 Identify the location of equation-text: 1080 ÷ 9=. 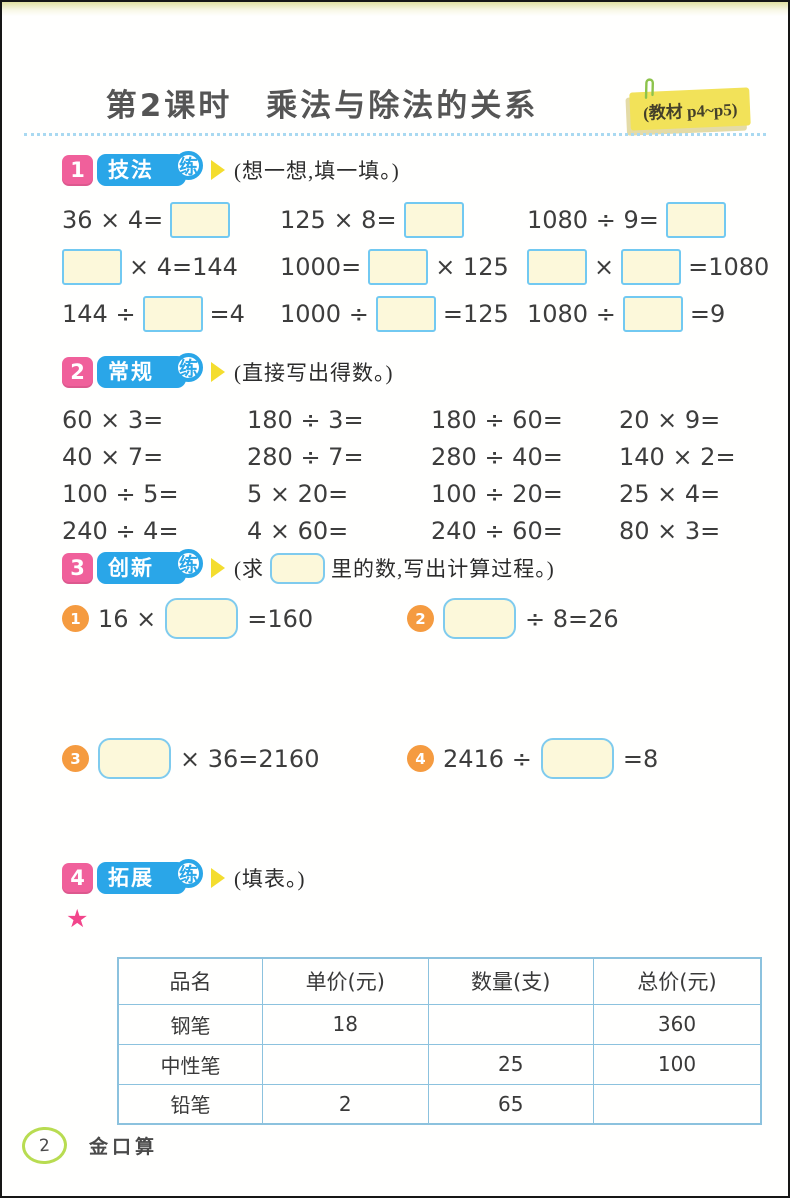
(593, 219).